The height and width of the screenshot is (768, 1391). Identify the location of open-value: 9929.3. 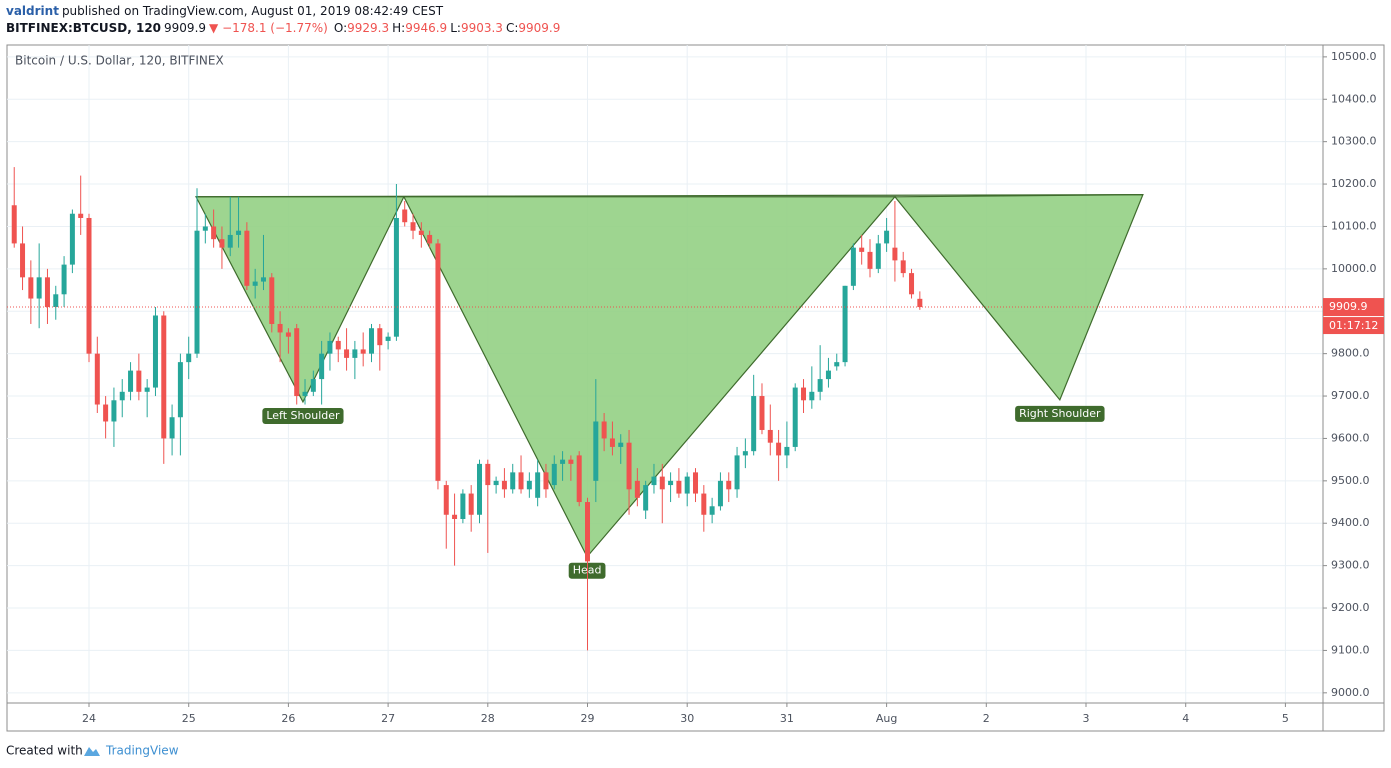
(368, 28).